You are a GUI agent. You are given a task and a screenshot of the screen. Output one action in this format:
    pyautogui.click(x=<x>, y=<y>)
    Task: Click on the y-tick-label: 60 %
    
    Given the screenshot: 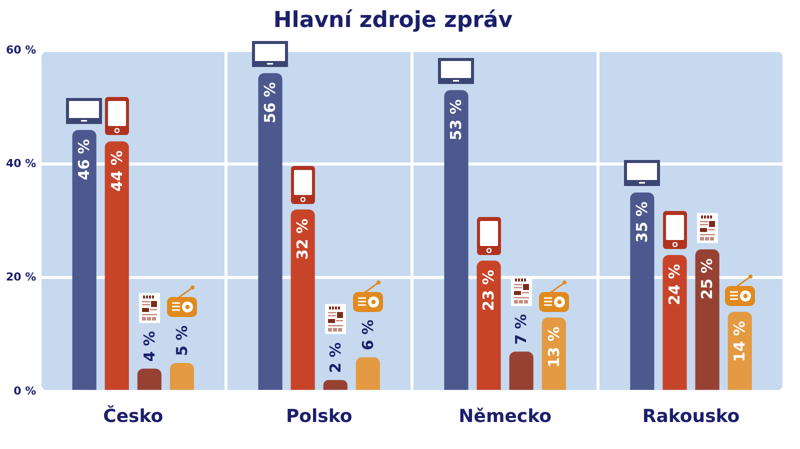 What is the action you would take?
    pyautogui.click(x=21, y=49)
    